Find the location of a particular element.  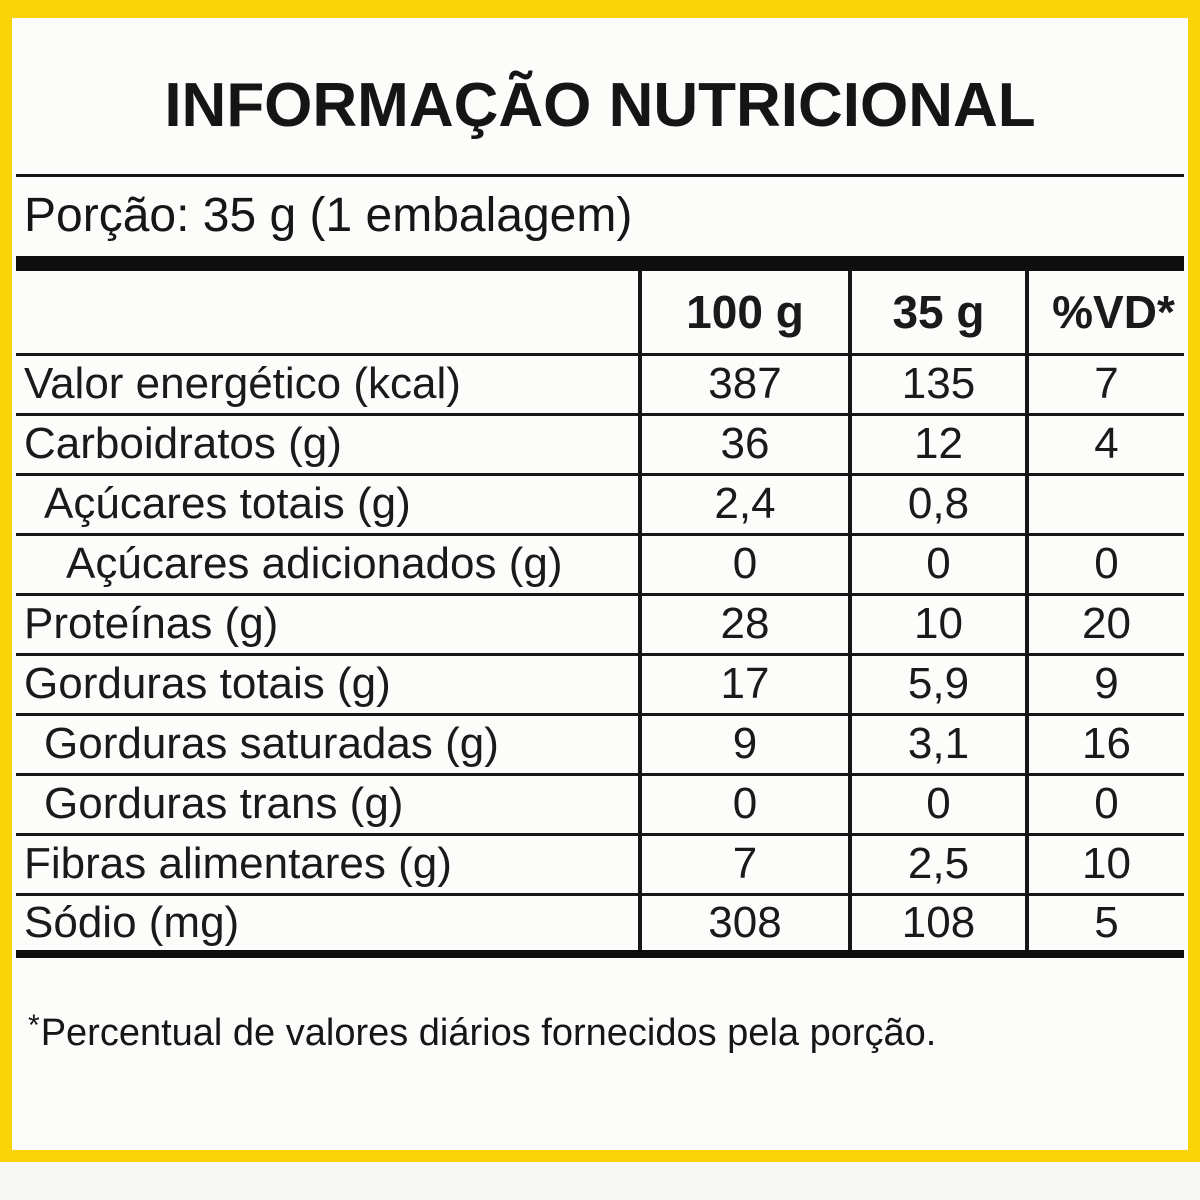

nutrient-name: Carboidratos (g) is located at coordinates (328, 445).